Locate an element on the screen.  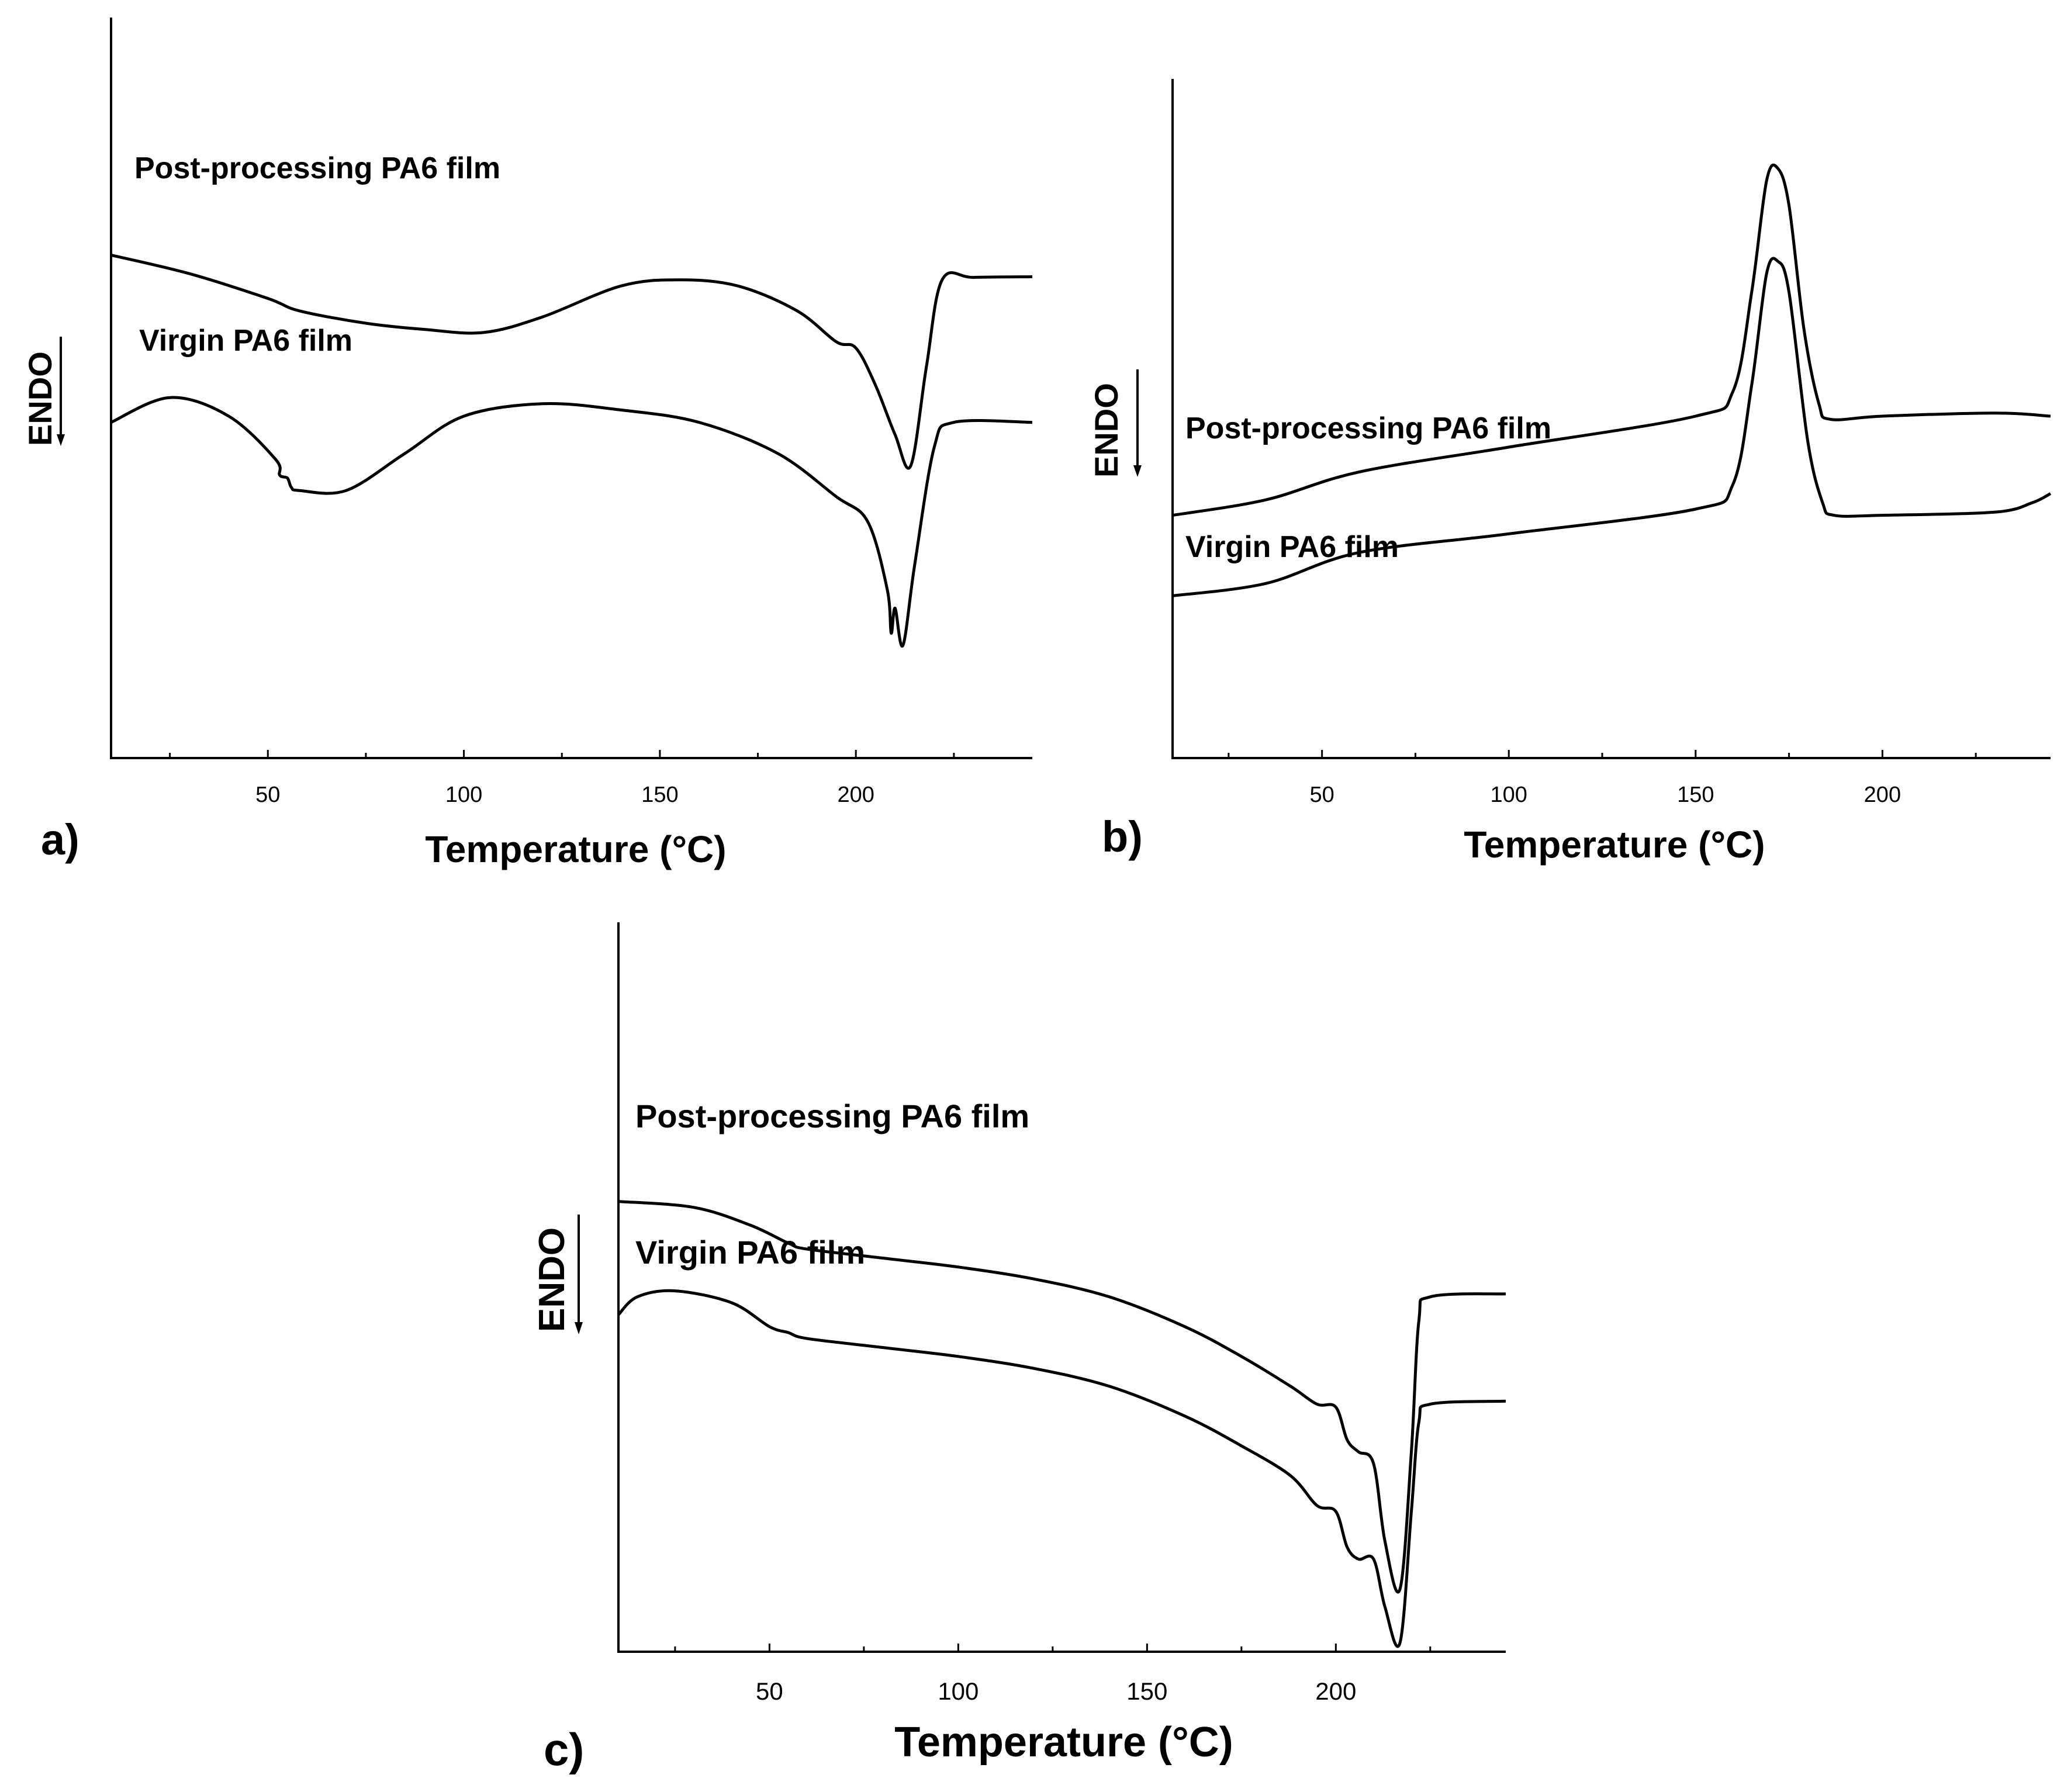
panel-a-tick-label-100: 100 is located at coordinates (464, 795).